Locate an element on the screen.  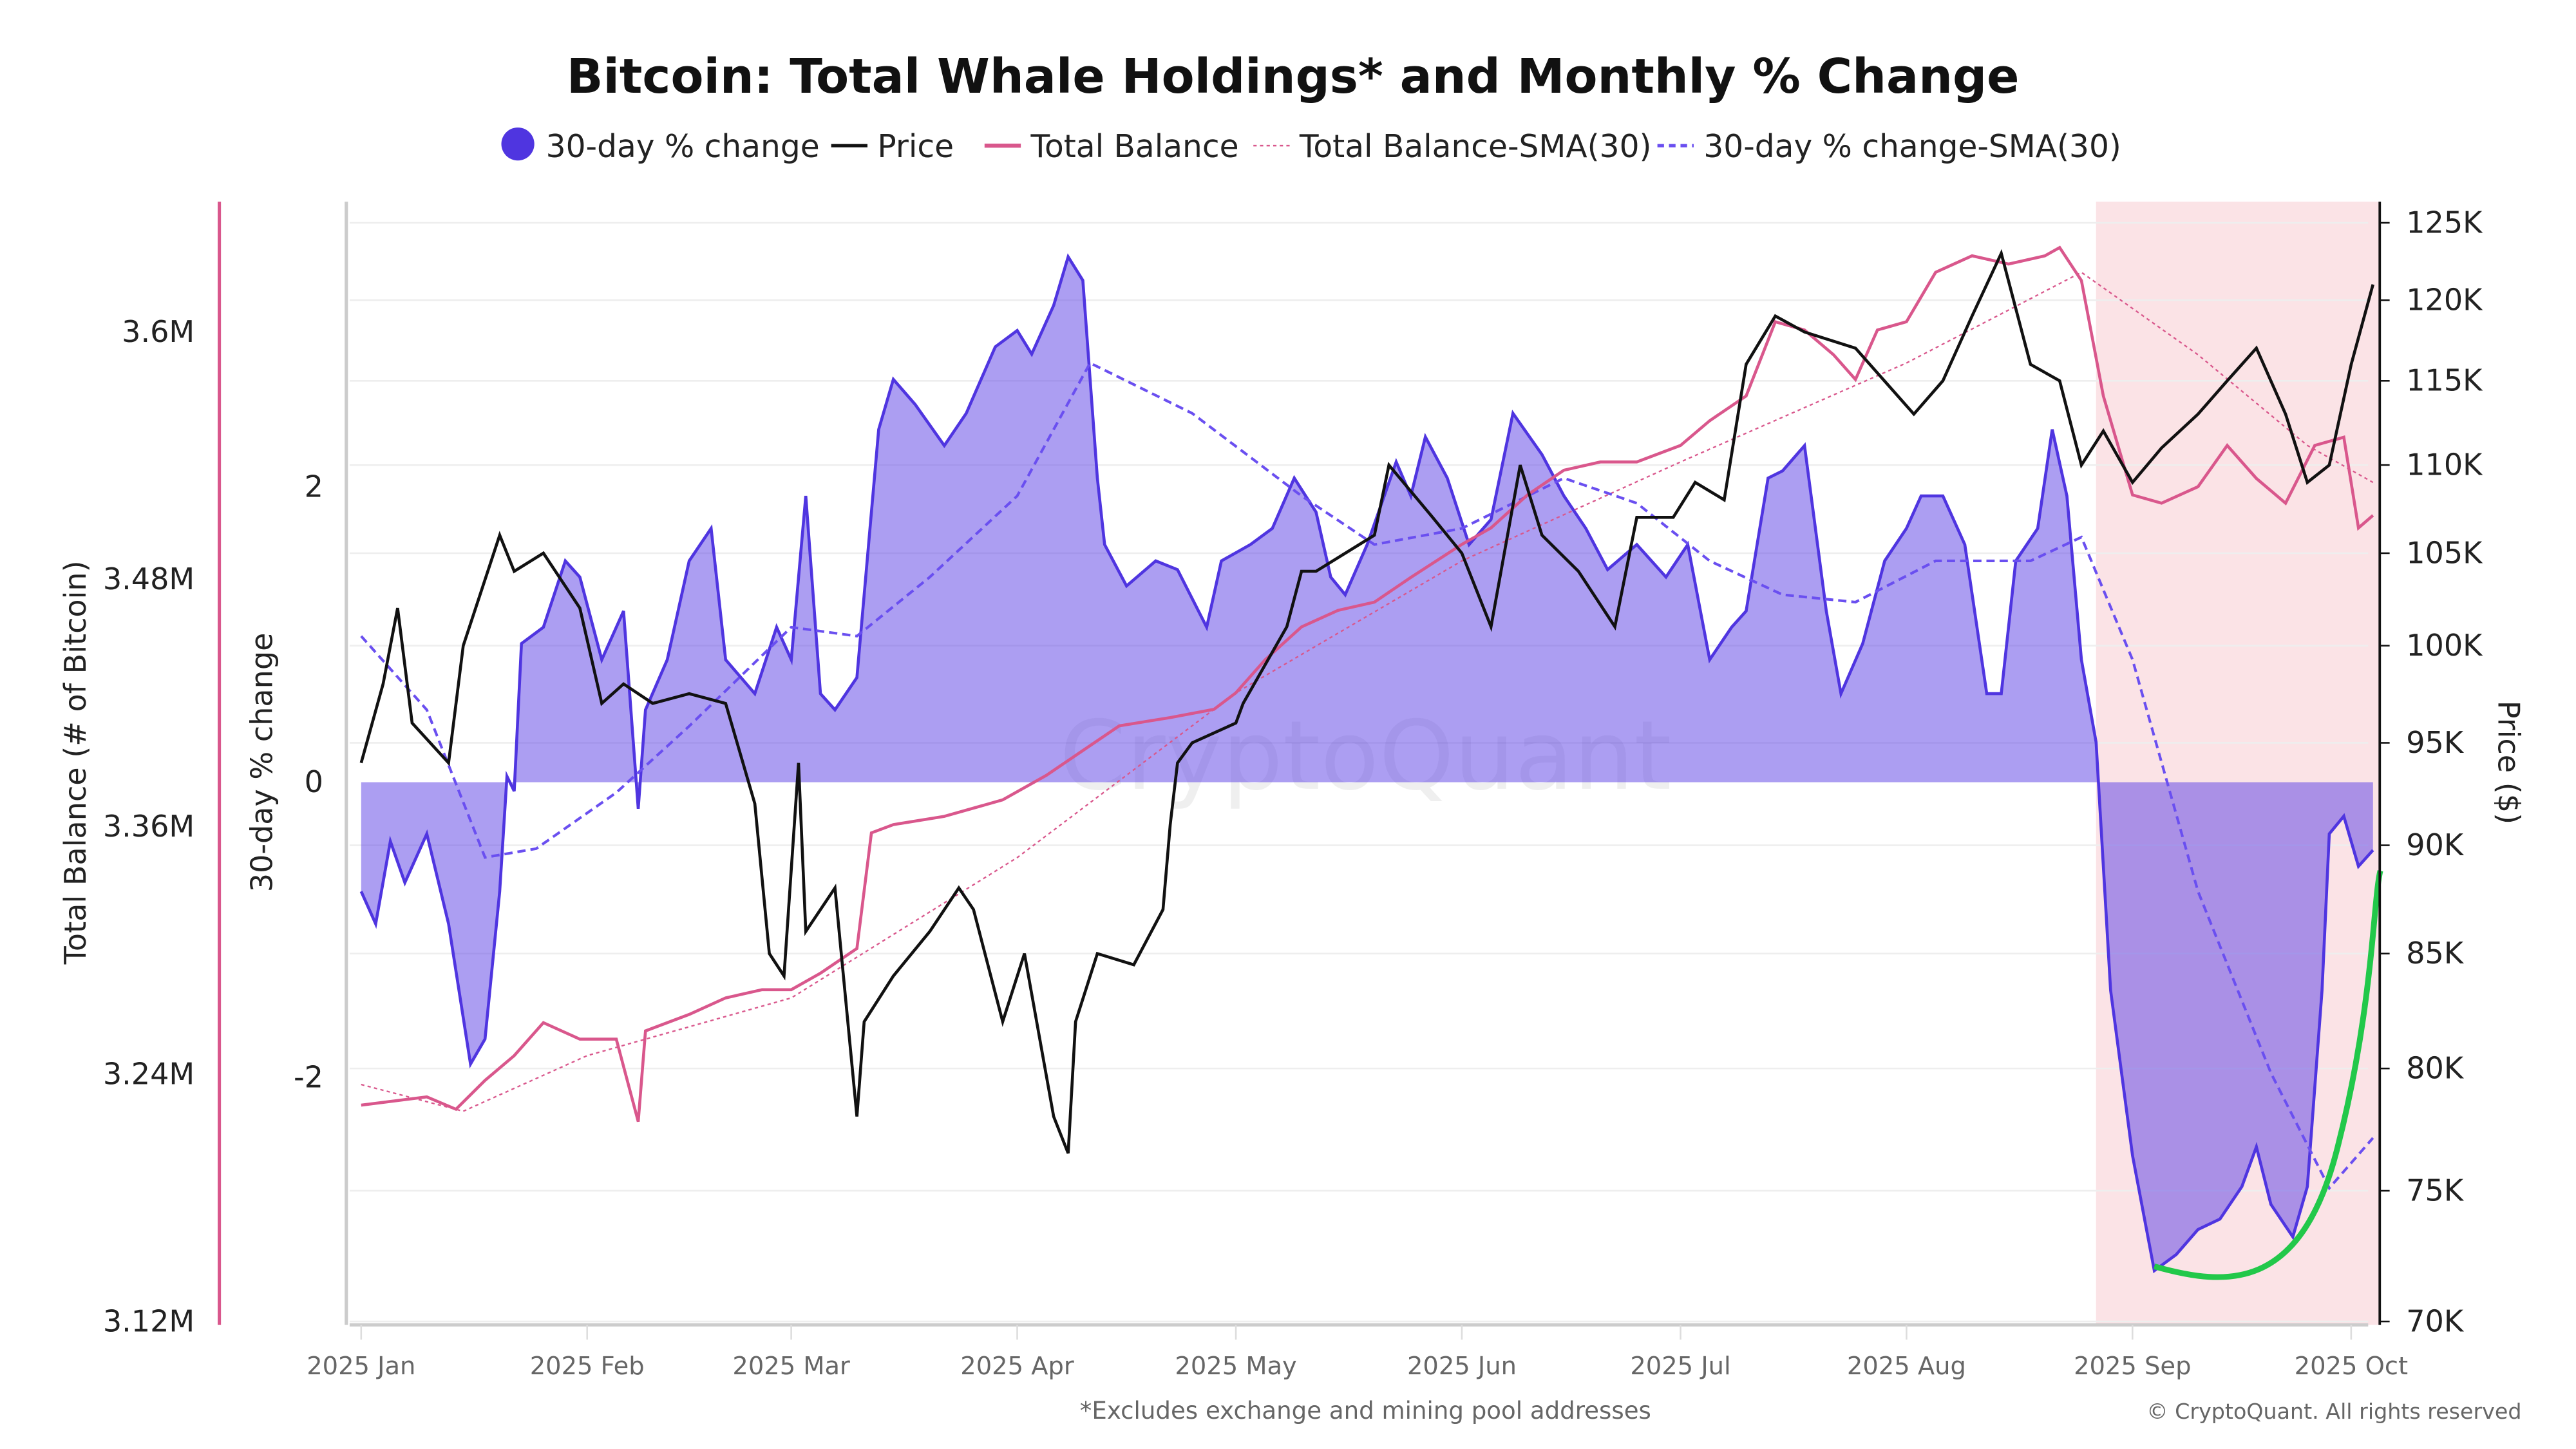
x-tick-label: 2025 Apr is located at coordinates (1017, 1366).